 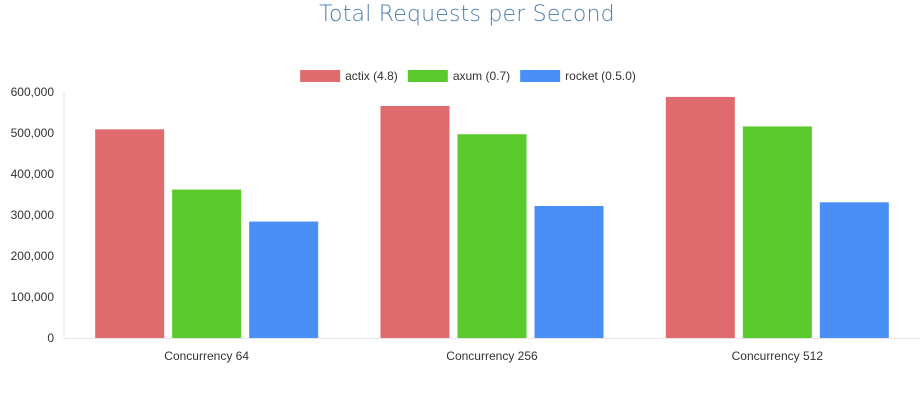 What do you see at coordinates (33, 92) in the screenshot?
I see `y-tick-label: 600,000` at bounding box center [33, 92].